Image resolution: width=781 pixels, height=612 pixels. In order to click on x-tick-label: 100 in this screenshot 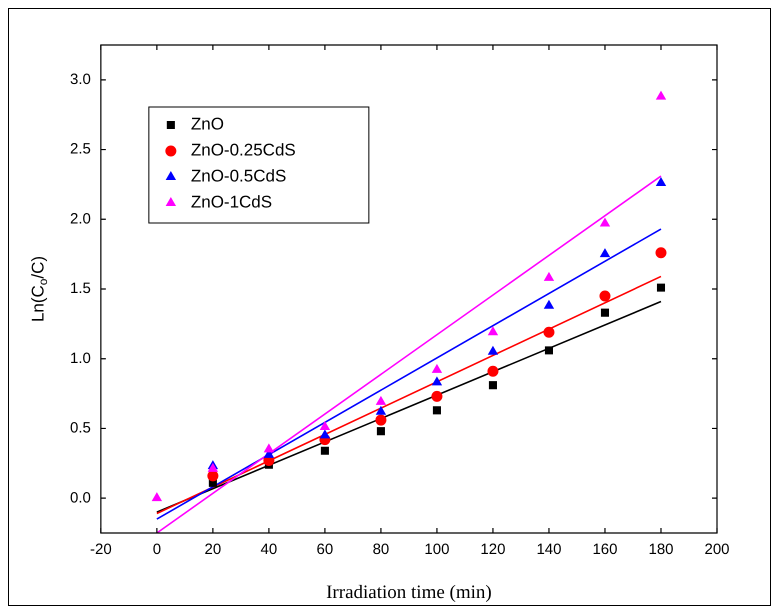, I will do `click(437, 549)`.